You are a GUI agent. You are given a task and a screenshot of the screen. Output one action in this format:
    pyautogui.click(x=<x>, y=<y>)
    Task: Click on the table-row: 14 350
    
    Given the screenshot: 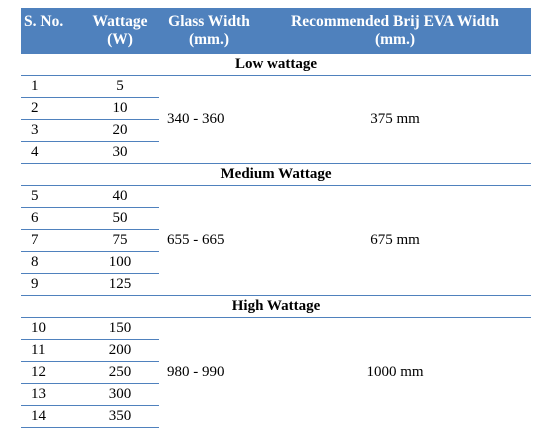 What is the action you would take?
    pyautogui.click(x=276, y=416)
    